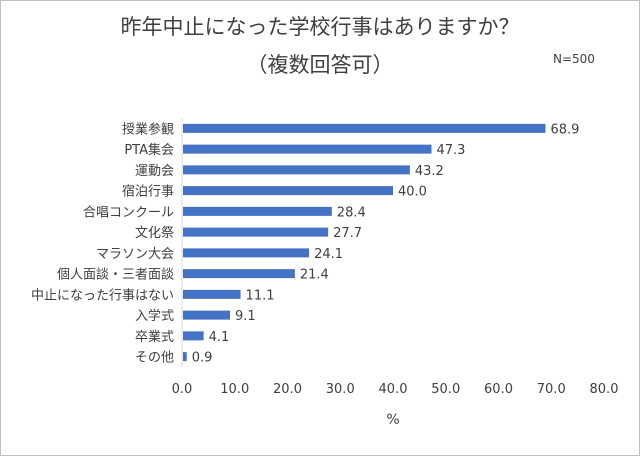  Describe the element at coordinates (412, 192) in the screenshot. I see `data-label: 40.0` at that location.